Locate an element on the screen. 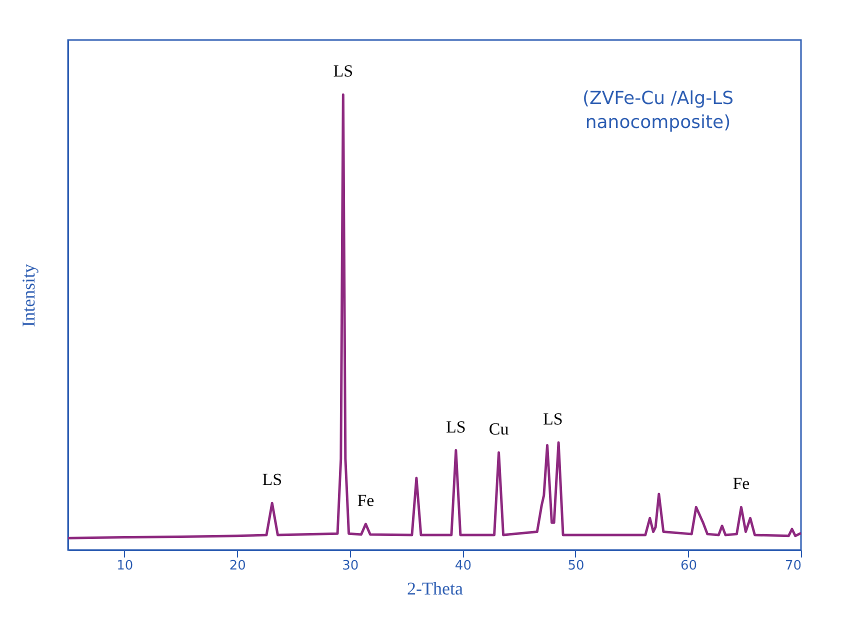 This screenshot has height=624, width=861. x-tick-label: 50 is located at coordinates (576, 566).